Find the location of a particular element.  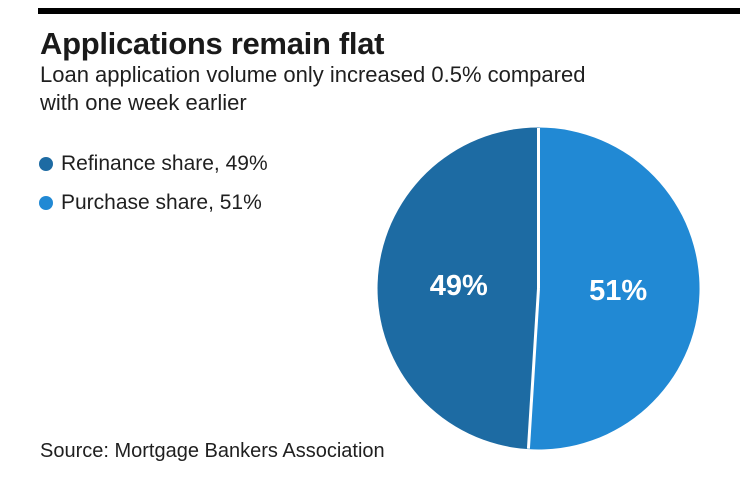

pie-slice-label-51: 51% is located at coordinates (618, 291).